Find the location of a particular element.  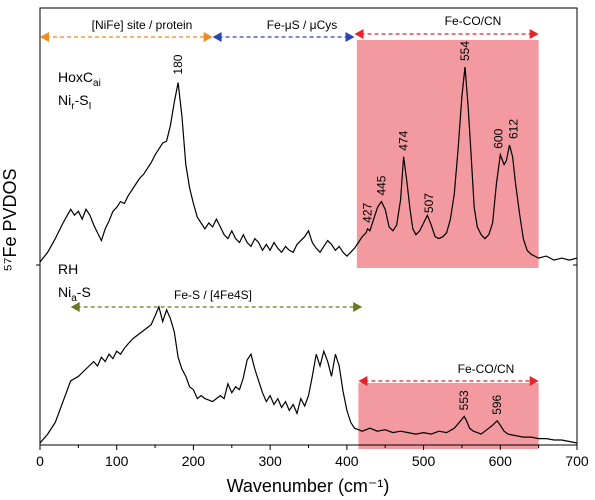

panel-label-ni-state-top: Nir-SI is located at coordinates (74, 102).